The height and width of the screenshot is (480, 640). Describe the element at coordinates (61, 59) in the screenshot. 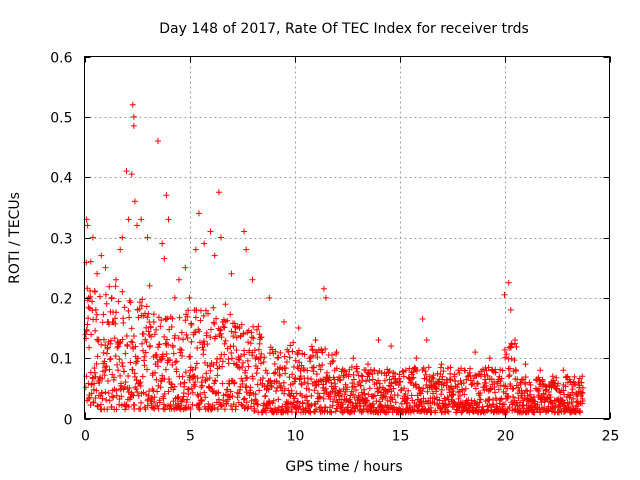

I see `y-tick-label: 0.6` at that location.